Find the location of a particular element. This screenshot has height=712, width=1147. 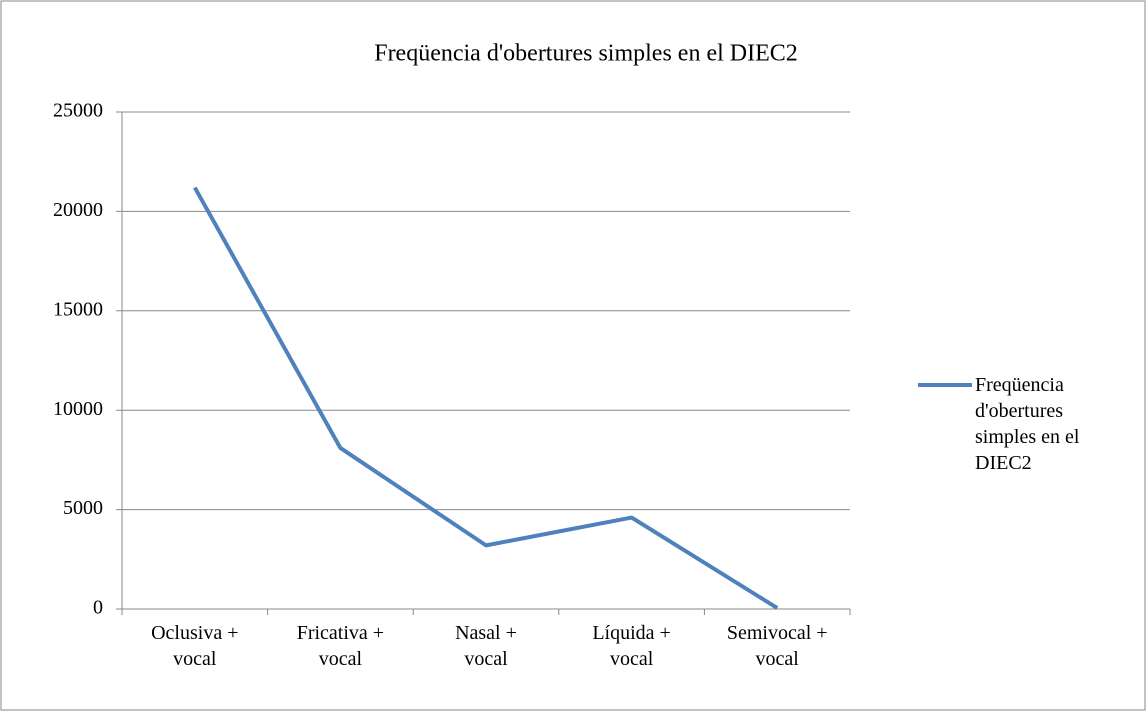

y-tick-label: 5000 is located at coordinates (83, 508).